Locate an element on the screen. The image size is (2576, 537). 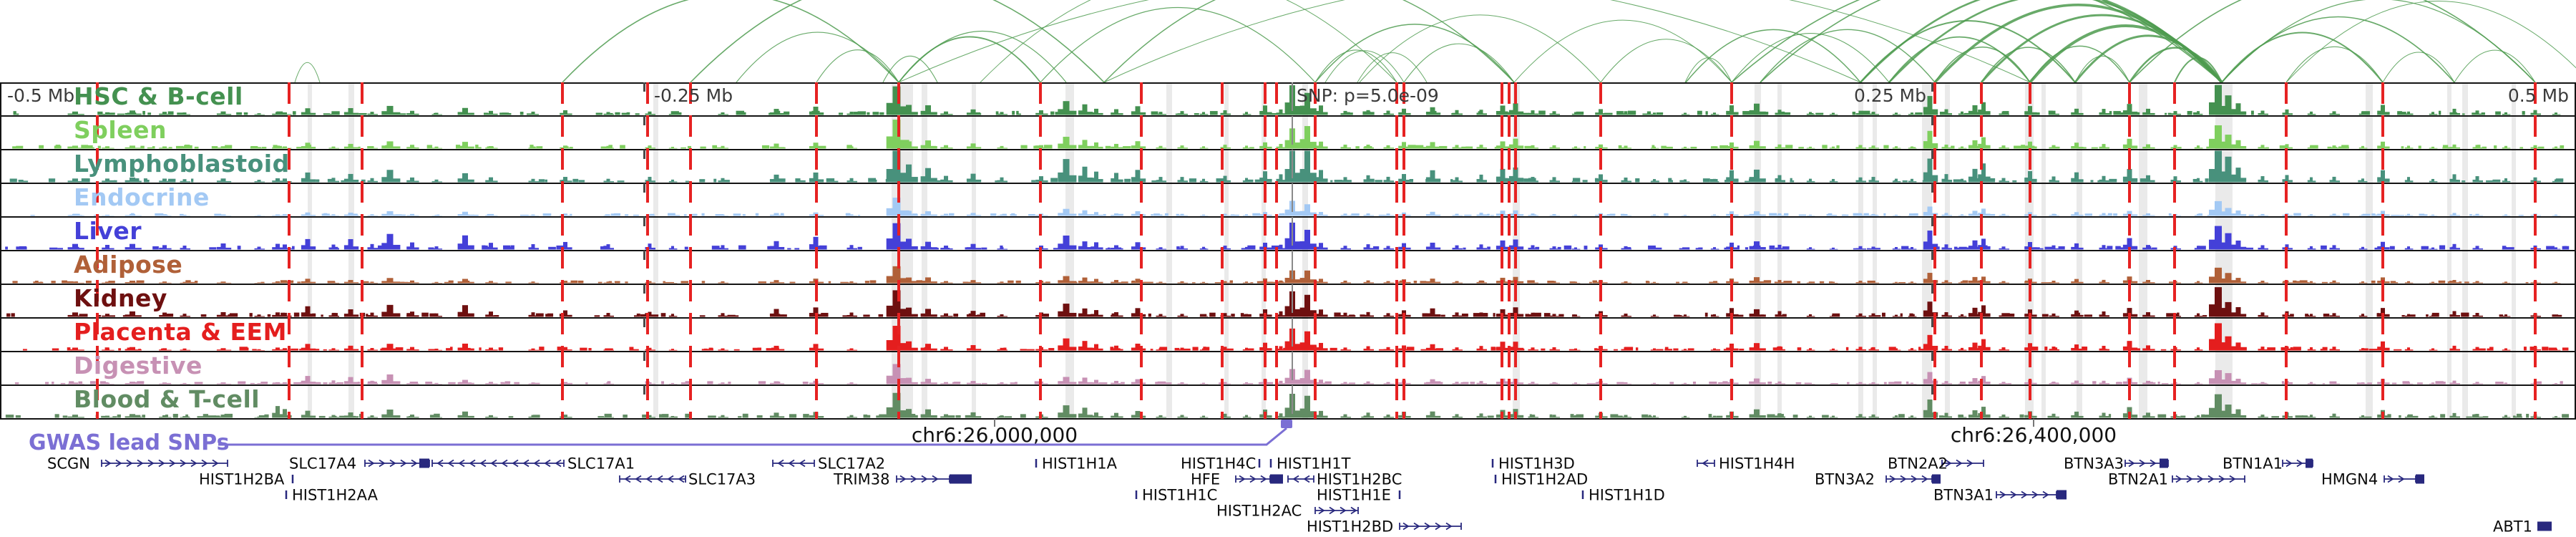
gene-HIST1H1T: HIST1H1T is located at coordinates (1310, 464).